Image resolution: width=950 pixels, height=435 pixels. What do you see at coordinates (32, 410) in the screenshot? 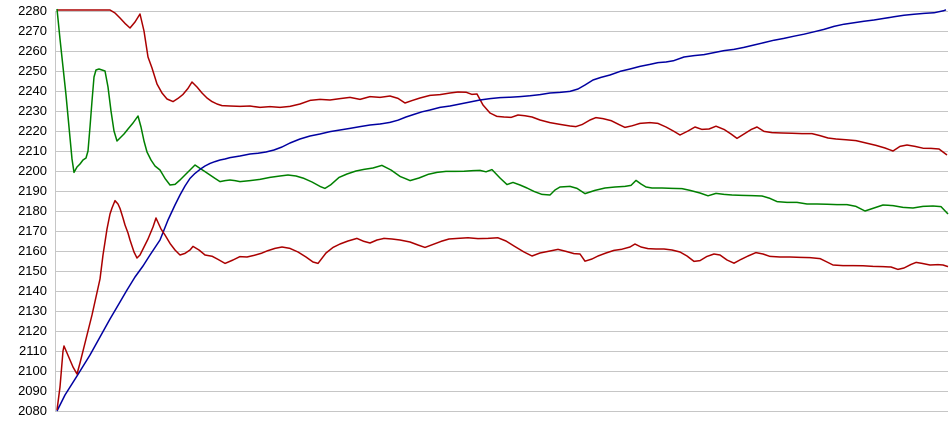
I see `y-axis-label: 2080` at bounding box center [32, 410].